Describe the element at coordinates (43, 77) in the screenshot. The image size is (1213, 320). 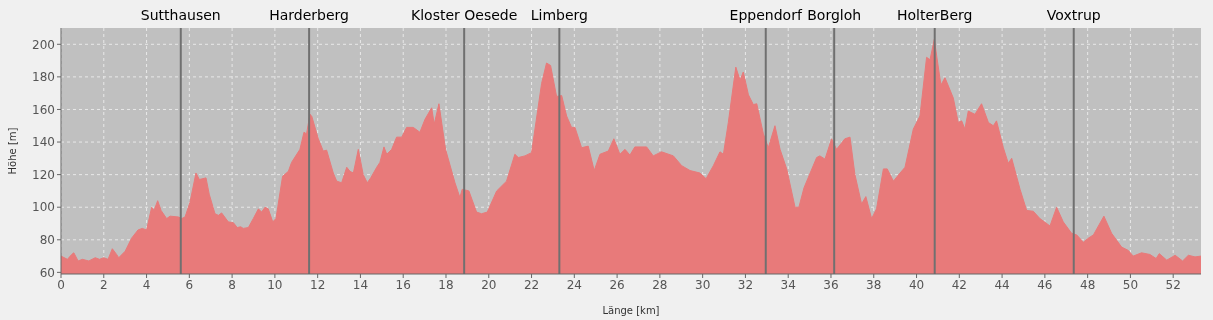
I see `y-tick-label: 180` at that location.